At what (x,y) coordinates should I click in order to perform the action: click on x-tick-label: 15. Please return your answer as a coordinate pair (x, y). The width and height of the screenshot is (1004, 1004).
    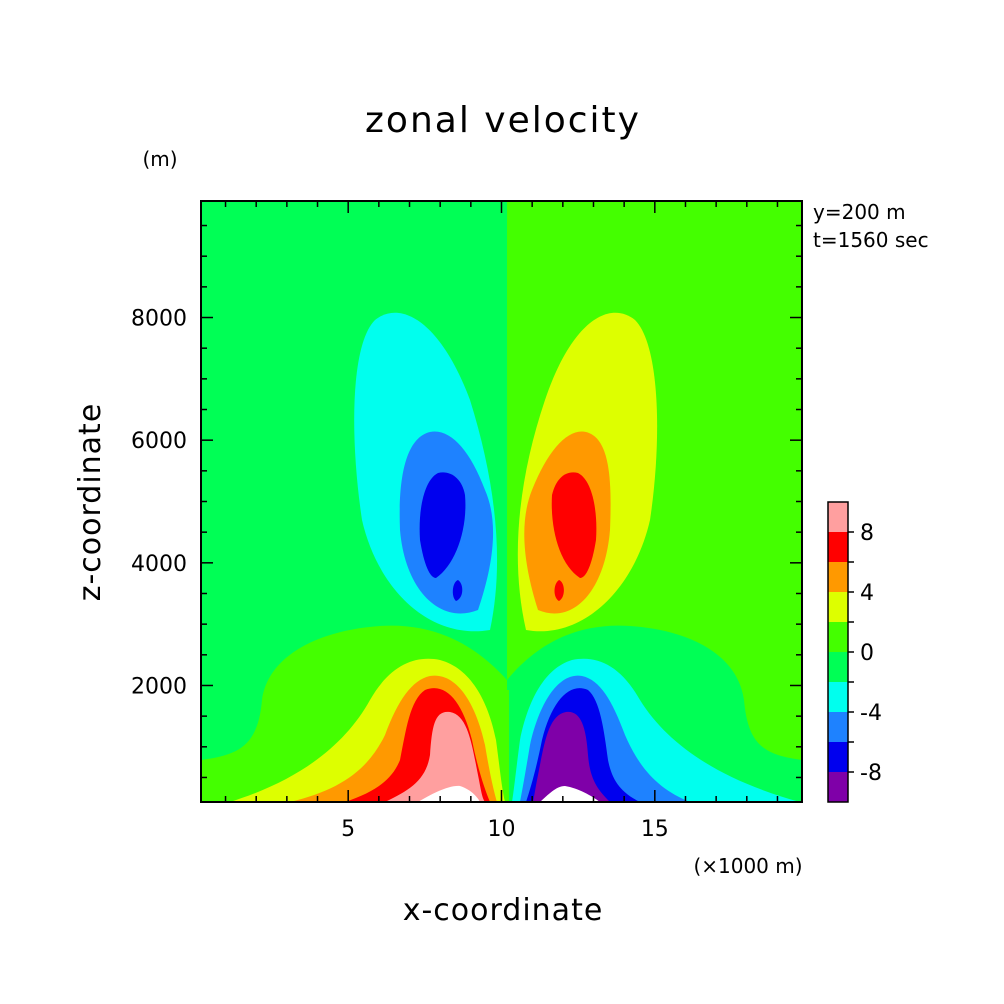
    Looking at the image, I should click on (655, 829).